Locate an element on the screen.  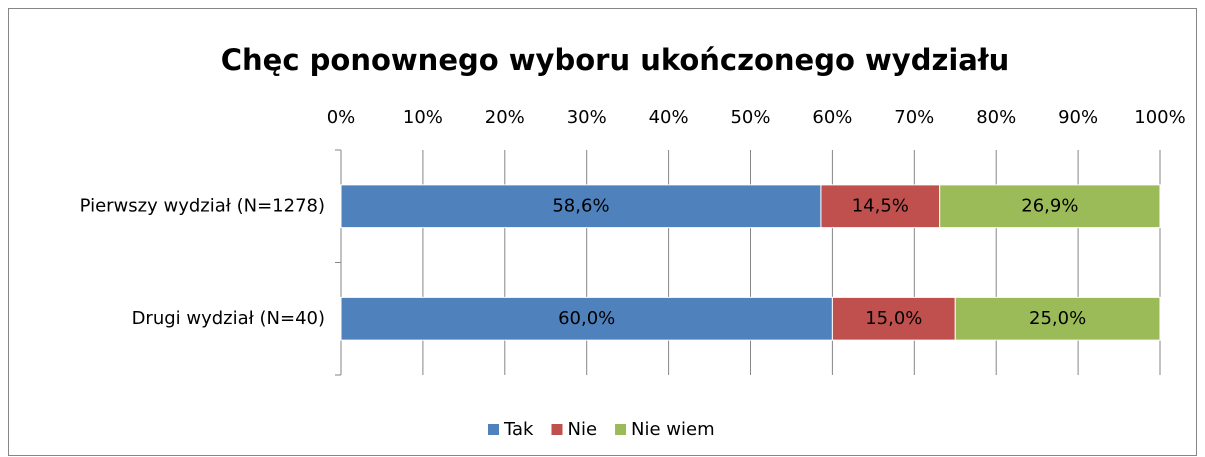
legend-label: Nie is located at coordinates (582, 429).